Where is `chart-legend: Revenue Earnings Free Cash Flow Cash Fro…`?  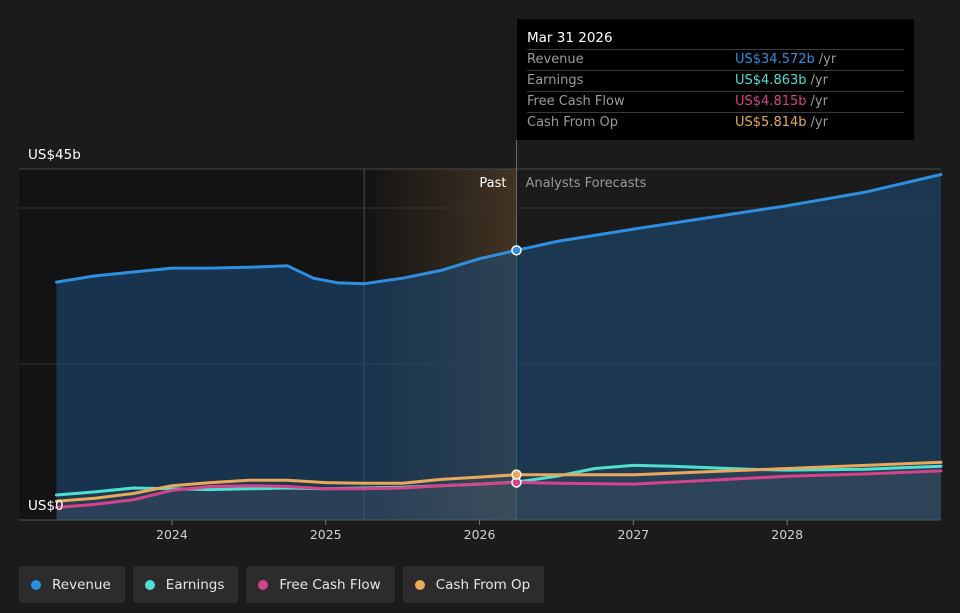
chart-legend: Revenue Earnings Free Cash Flow Cash Fro… is located at coordinates (282, 584).